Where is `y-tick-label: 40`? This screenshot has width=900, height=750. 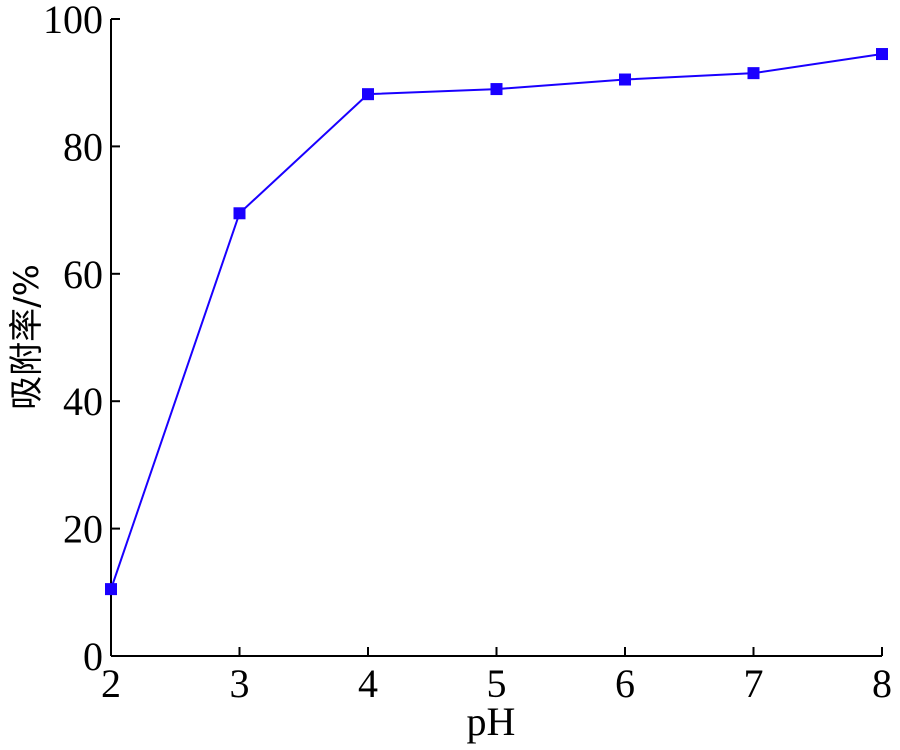 y-tick-label: 40 is located at coordinates (83, 401).